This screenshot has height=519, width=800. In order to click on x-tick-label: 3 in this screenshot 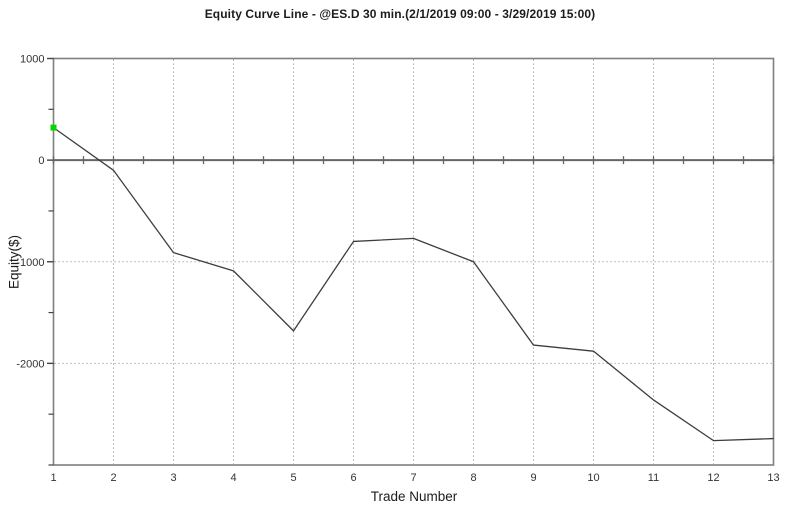, I will do `click(173, 478)`.